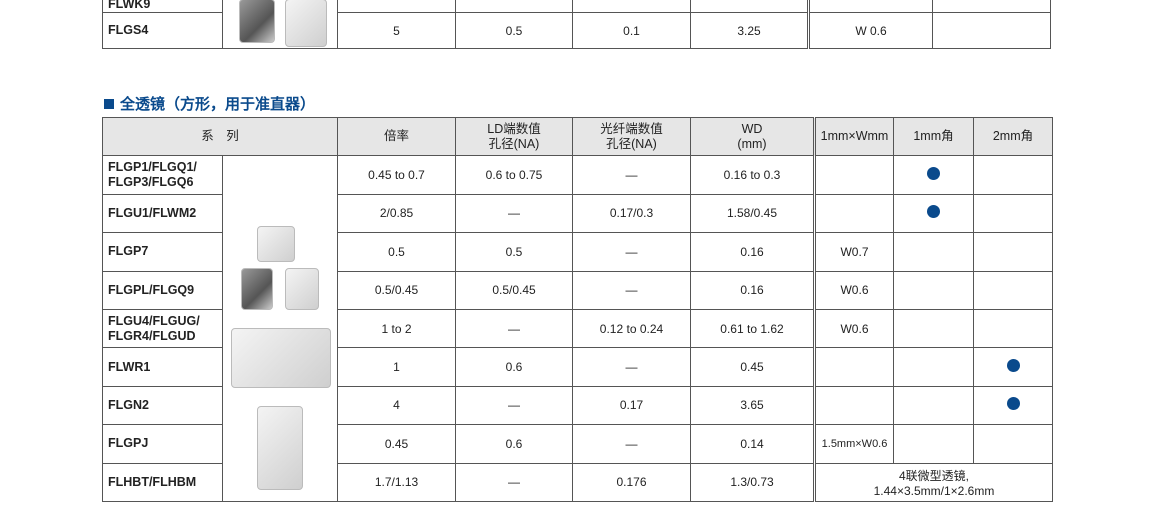 Image resolution: width=1150 pixels, height=530 pixels. I want to click on table-row: FLGPJ 0.45 0.6 — 0.14 1.5mm×W0.6, so click(577, 444).